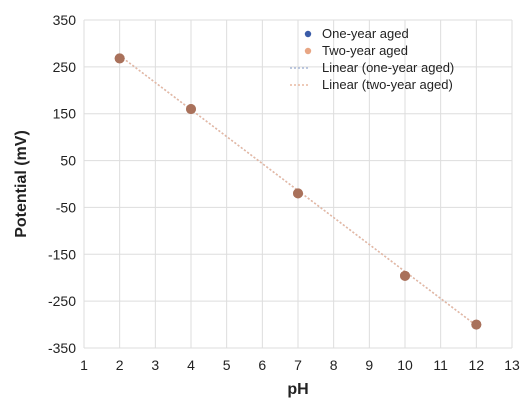 The height and width of the screenshot is (400, 522). I want to click on legend-label: One-year aged, so click(365, 33).